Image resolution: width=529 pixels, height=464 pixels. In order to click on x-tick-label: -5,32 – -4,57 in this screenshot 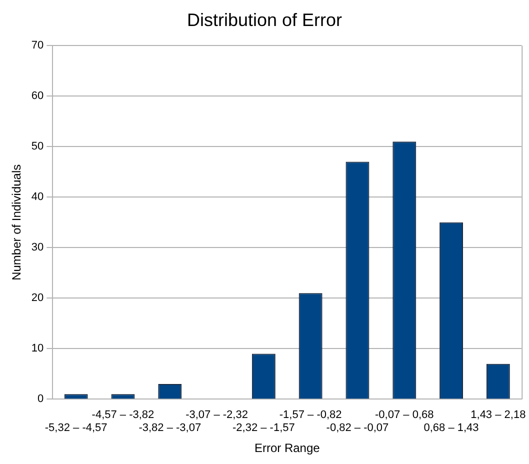, I will do `click(76, 428)`.